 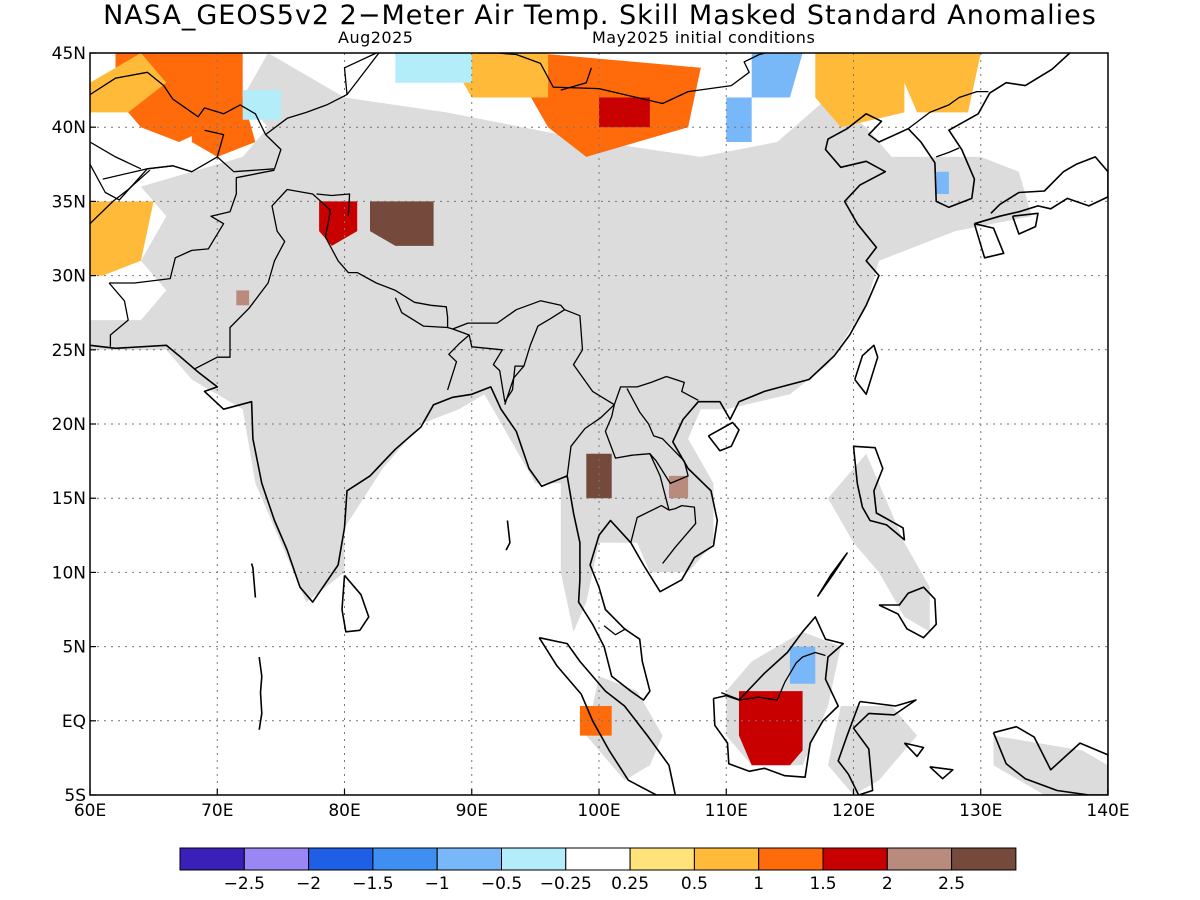 I want to click on y-tick-label: 10N, so click(x=69, y=573).